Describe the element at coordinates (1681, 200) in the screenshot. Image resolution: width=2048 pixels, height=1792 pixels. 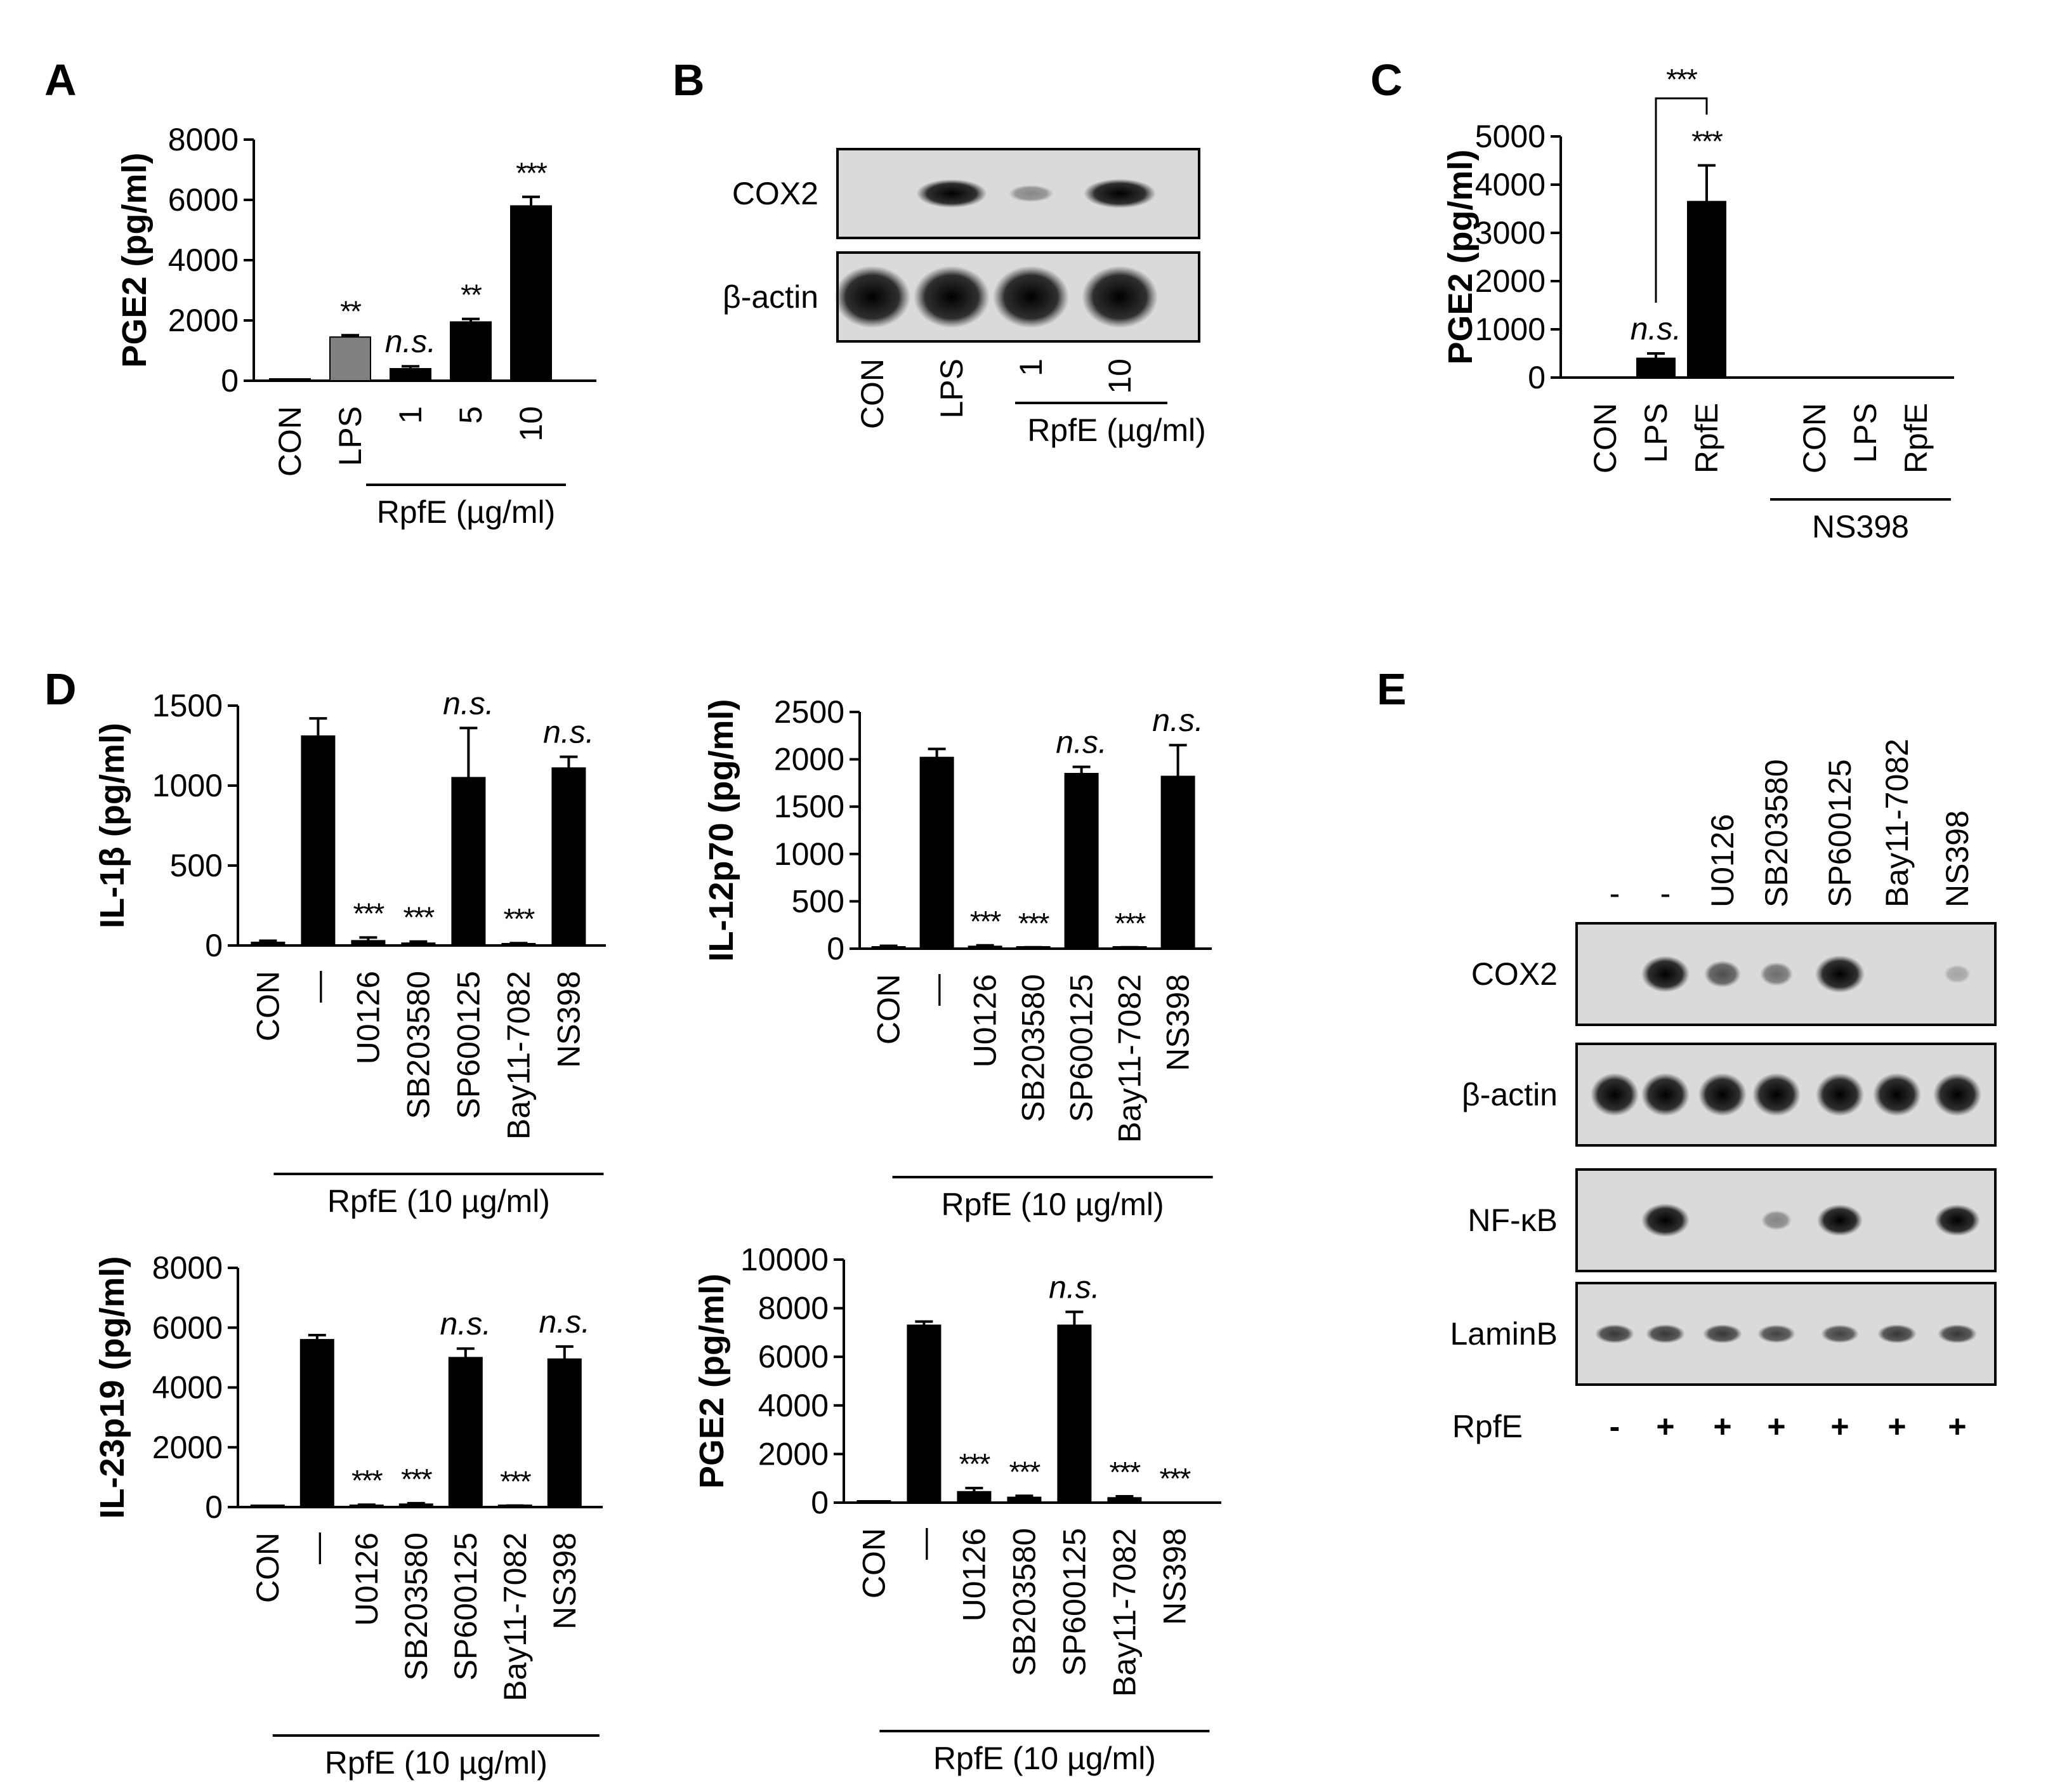
I see `significance-bracket` at that location.